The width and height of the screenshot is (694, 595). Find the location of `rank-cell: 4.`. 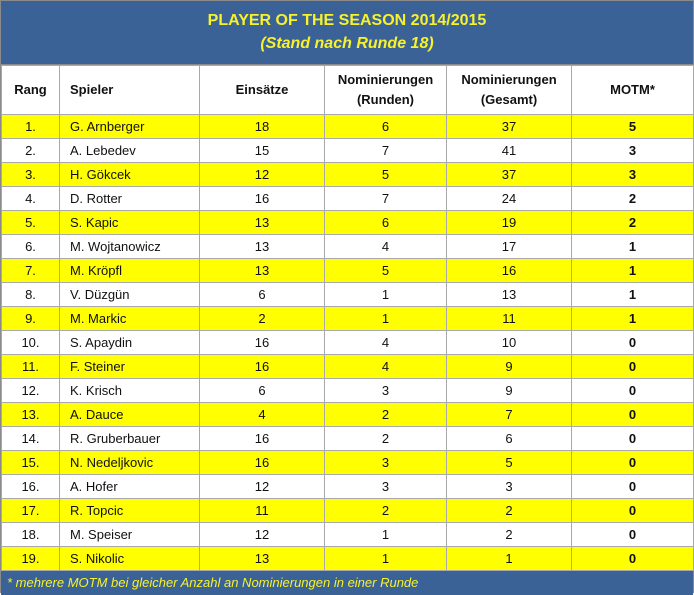

rank-cell: 4. is located at coordinates (30, 198).